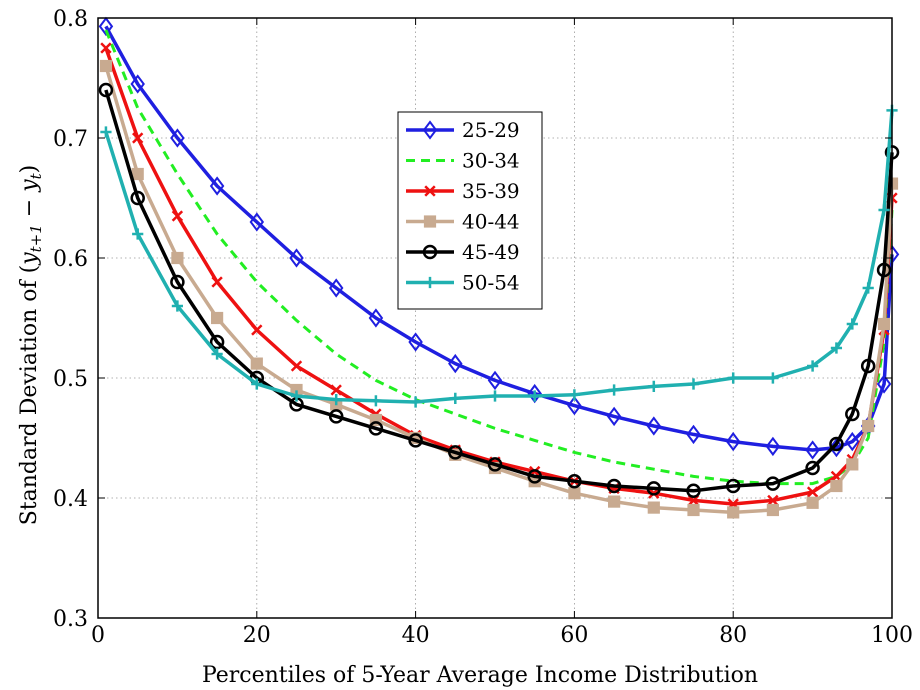 This screenshot has height=690, width=920. Describe the element at coordinates (31, 345) in the screenshot. I see `y-axis-label: Standard Deviation of (yt+1 − yt)` at that location.